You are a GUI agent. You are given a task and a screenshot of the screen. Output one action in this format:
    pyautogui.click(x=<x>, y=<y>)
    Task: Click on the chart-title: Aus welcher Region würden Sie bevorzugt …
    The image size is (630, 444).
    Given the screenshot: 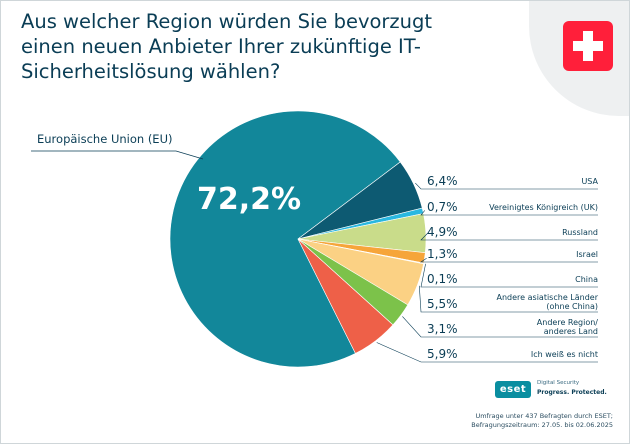 What is the action you would take?
    pyautogui.click(x=227, y=46)
    